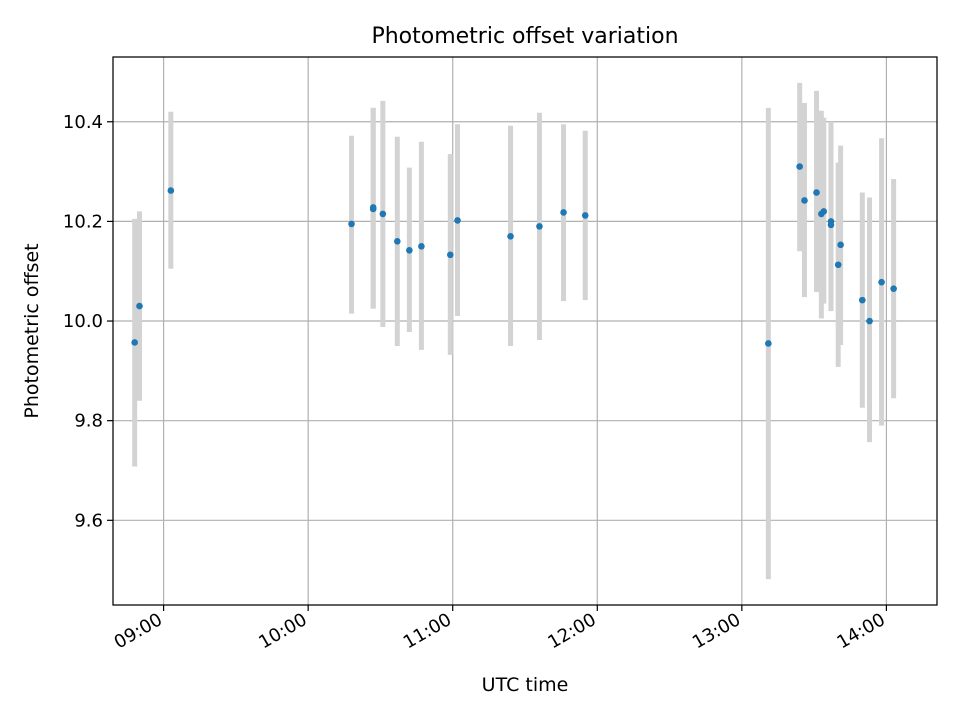 This screenshot has height=720, width=960. What do you see at coordinates (88, 421) in the screenshot?
I see `y-tick-label: 9.8` at bounding box center [88, 421].